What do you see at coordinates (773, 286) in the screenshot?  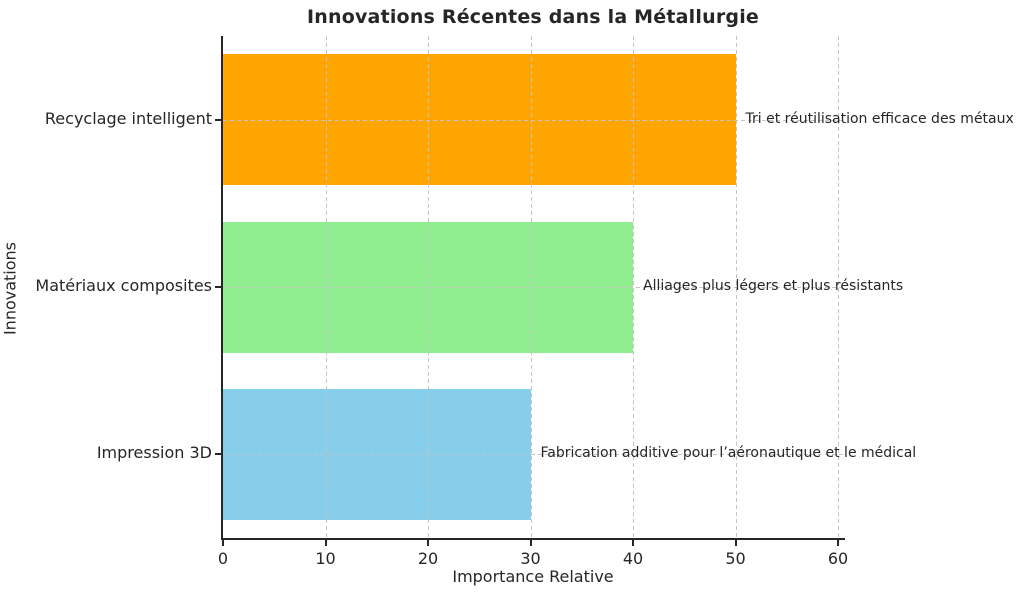 I see `bar-annotation-1: Alliages plus légers et plus résistants` at bounding box center [773, 286].